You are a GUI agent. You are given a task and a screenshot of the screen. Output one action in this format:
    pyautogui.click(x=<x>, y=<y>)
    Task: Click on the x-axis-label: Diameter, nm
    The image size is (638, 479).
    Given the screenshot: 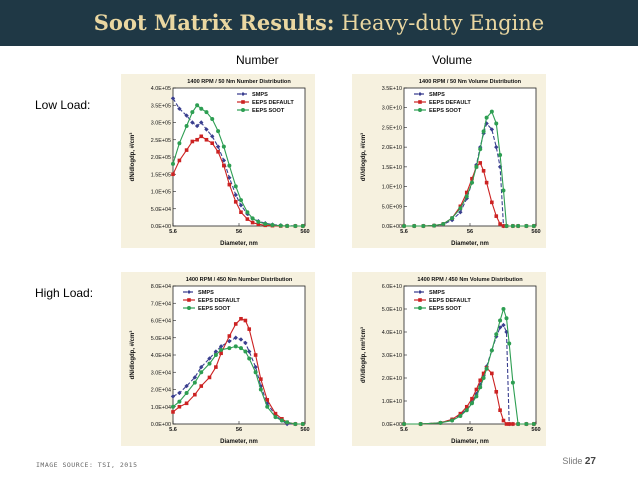 What is the action you would take?
    pyautogui.click(x=239, y=244)
    